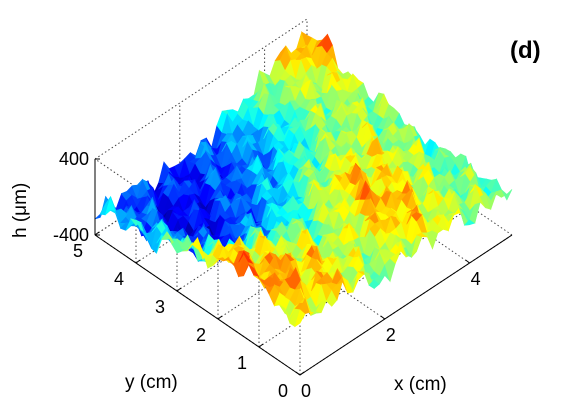 This screenshot has height=420, width=561. What do you see at coordinates (71, 235) in the screenshot?
I see `z-tick-label: -400` at bounding box center [71, 235].